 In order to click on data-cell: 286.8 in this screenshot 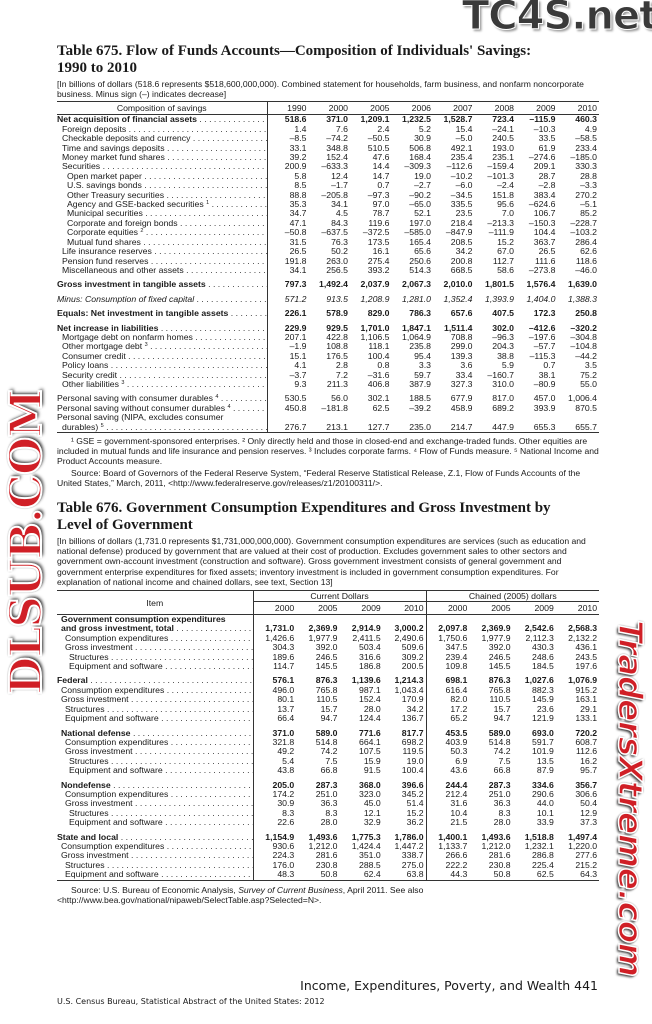, I will do `click(543, 855)`.